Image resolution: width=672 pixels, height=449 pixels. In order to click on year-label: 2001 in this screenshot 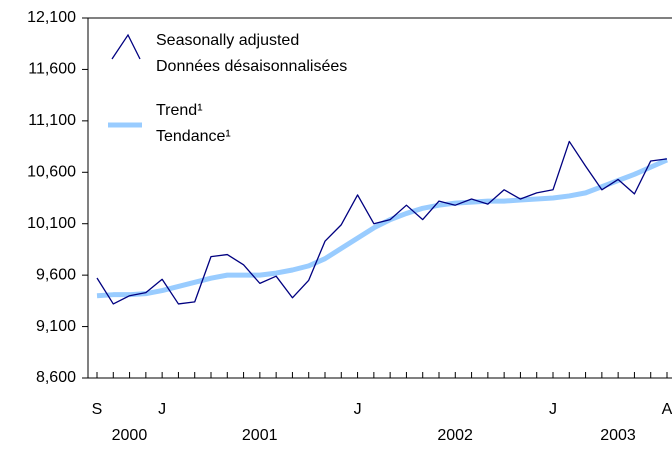, I will do `click(260, 435)`.